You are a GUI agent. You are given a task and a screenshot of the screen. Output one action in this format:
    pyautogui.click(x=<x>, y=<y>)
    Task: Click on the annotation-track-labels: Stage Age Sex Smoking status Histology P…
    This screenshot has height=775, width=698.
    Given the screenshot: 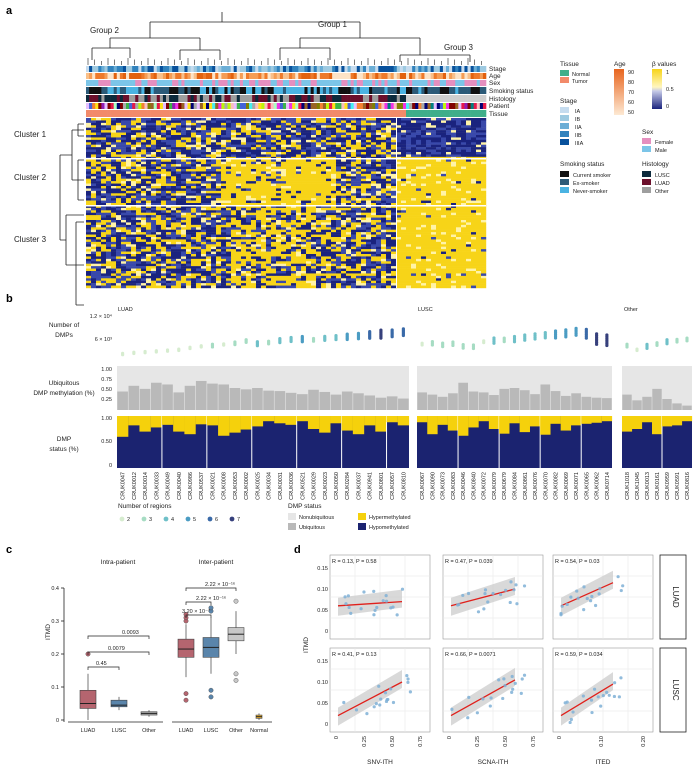 What is the action you would take?
    pyautogui.click(x=511, y=92)
    